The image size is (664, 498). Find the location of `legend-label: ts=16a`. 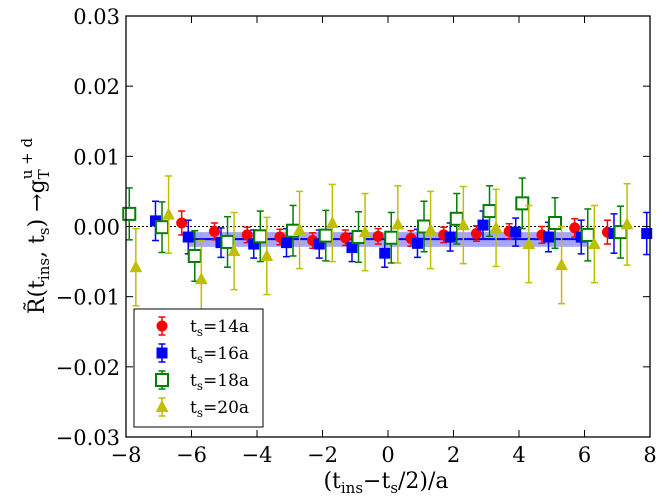

legend-label: ts=16a is located at coordinates (219, 355).